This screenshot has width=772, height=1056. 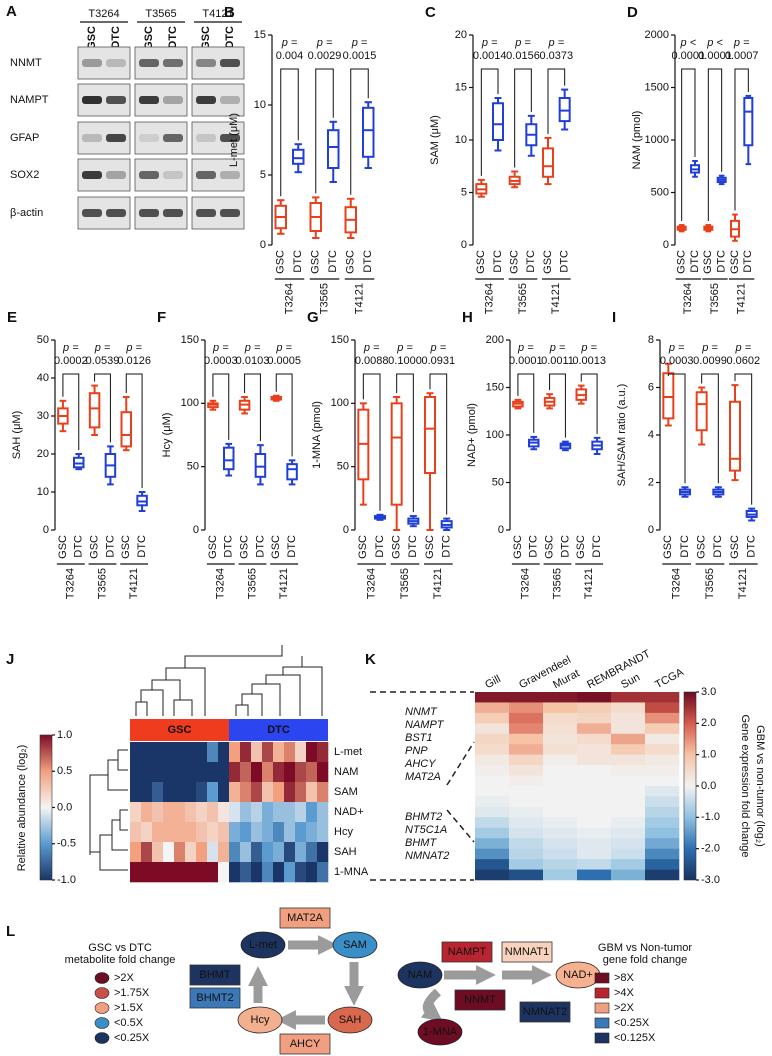 I want to click on enzyme-label: NNMT, so click(x=480, y=1000).